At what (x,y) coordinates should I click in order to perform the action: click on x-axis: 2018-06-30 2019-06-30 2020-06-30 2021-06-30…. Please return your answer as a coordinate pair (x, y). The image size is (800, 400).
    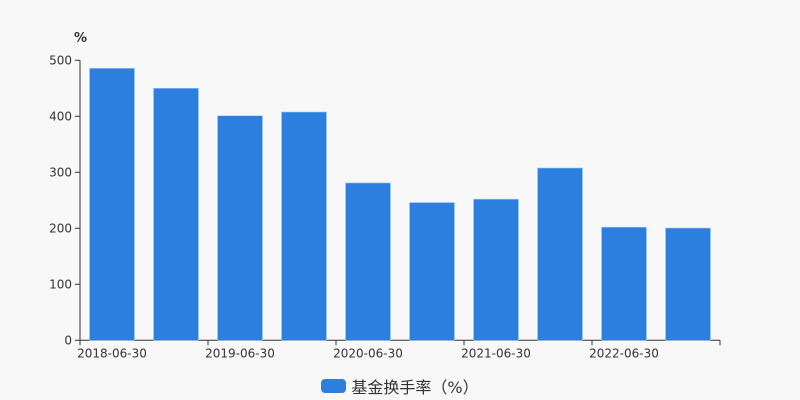
    Looking at the image, I should click on (399, 349).